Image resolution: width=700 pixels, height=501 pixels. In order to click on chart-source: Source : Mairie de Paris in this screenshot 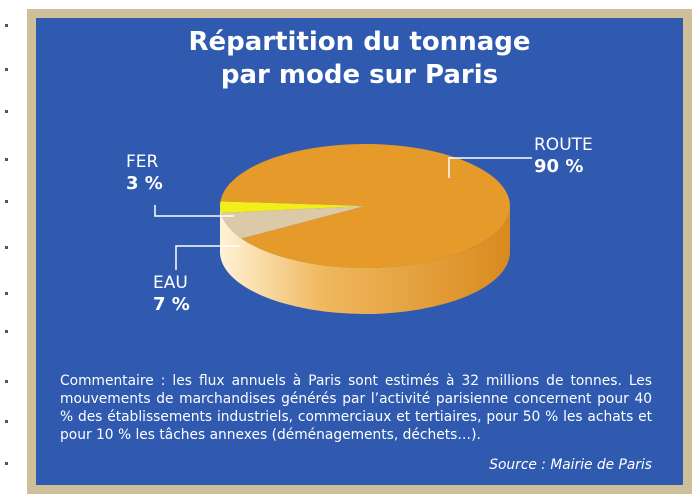, I will do `click(570, 465)`.